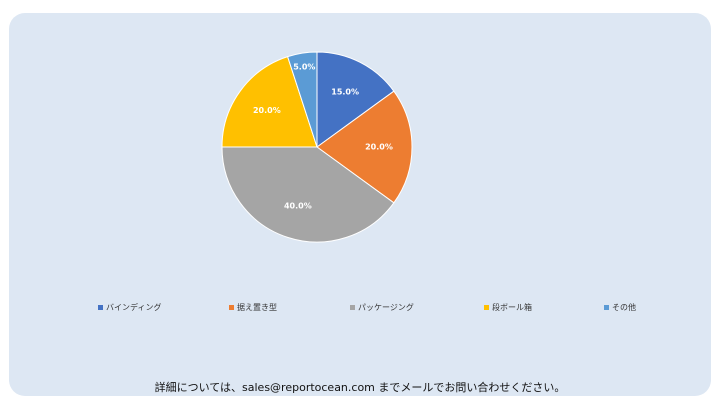  I want to click on data-label-other: 5.0%, so click(304, 66).